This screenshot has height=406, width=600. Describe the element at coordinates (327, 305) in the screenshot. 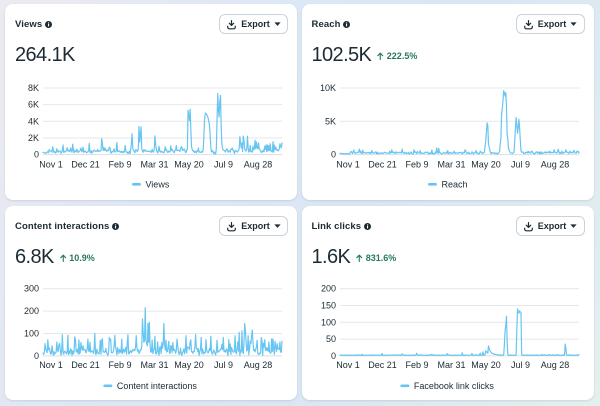

I see `svg-text: 150` at that location.